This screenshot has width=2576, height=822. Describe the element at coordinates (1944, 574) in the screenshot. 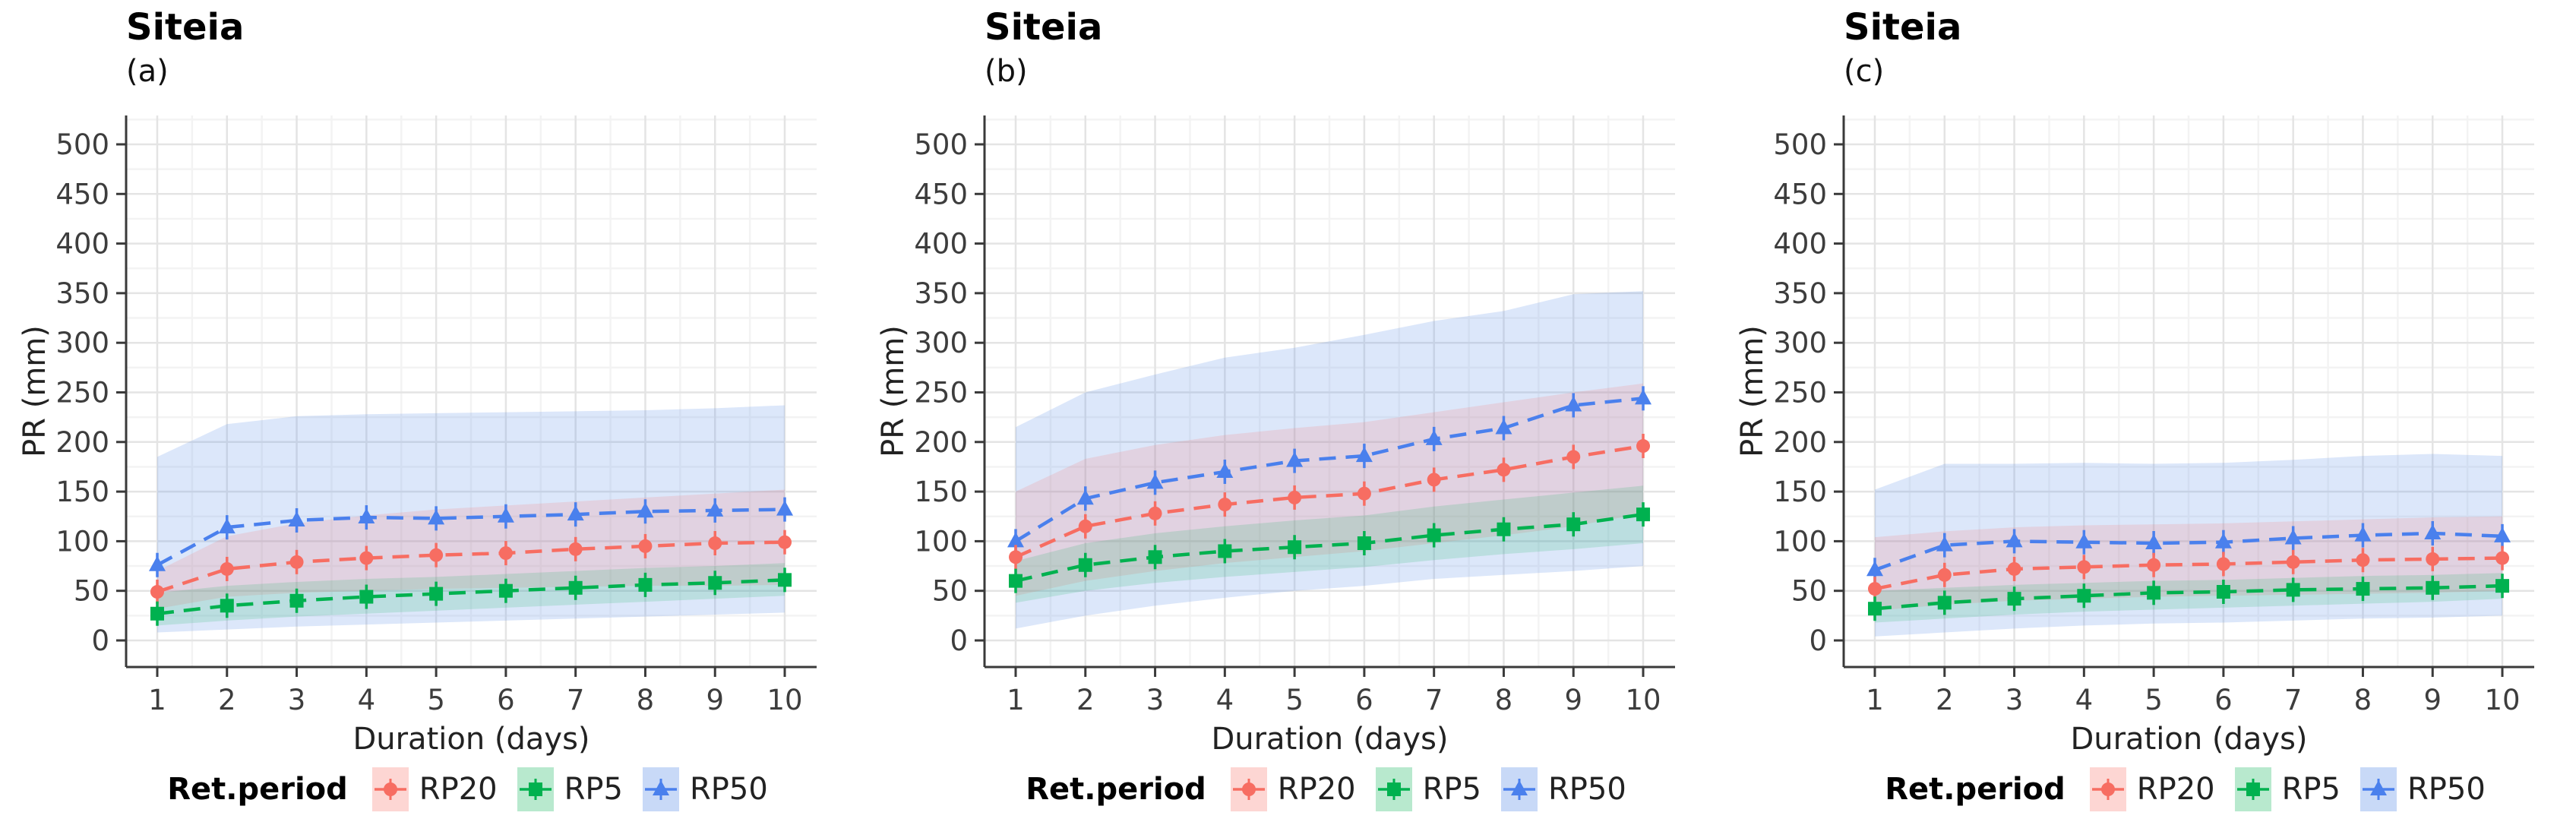

I see `marker-RP20-day2` at that location.